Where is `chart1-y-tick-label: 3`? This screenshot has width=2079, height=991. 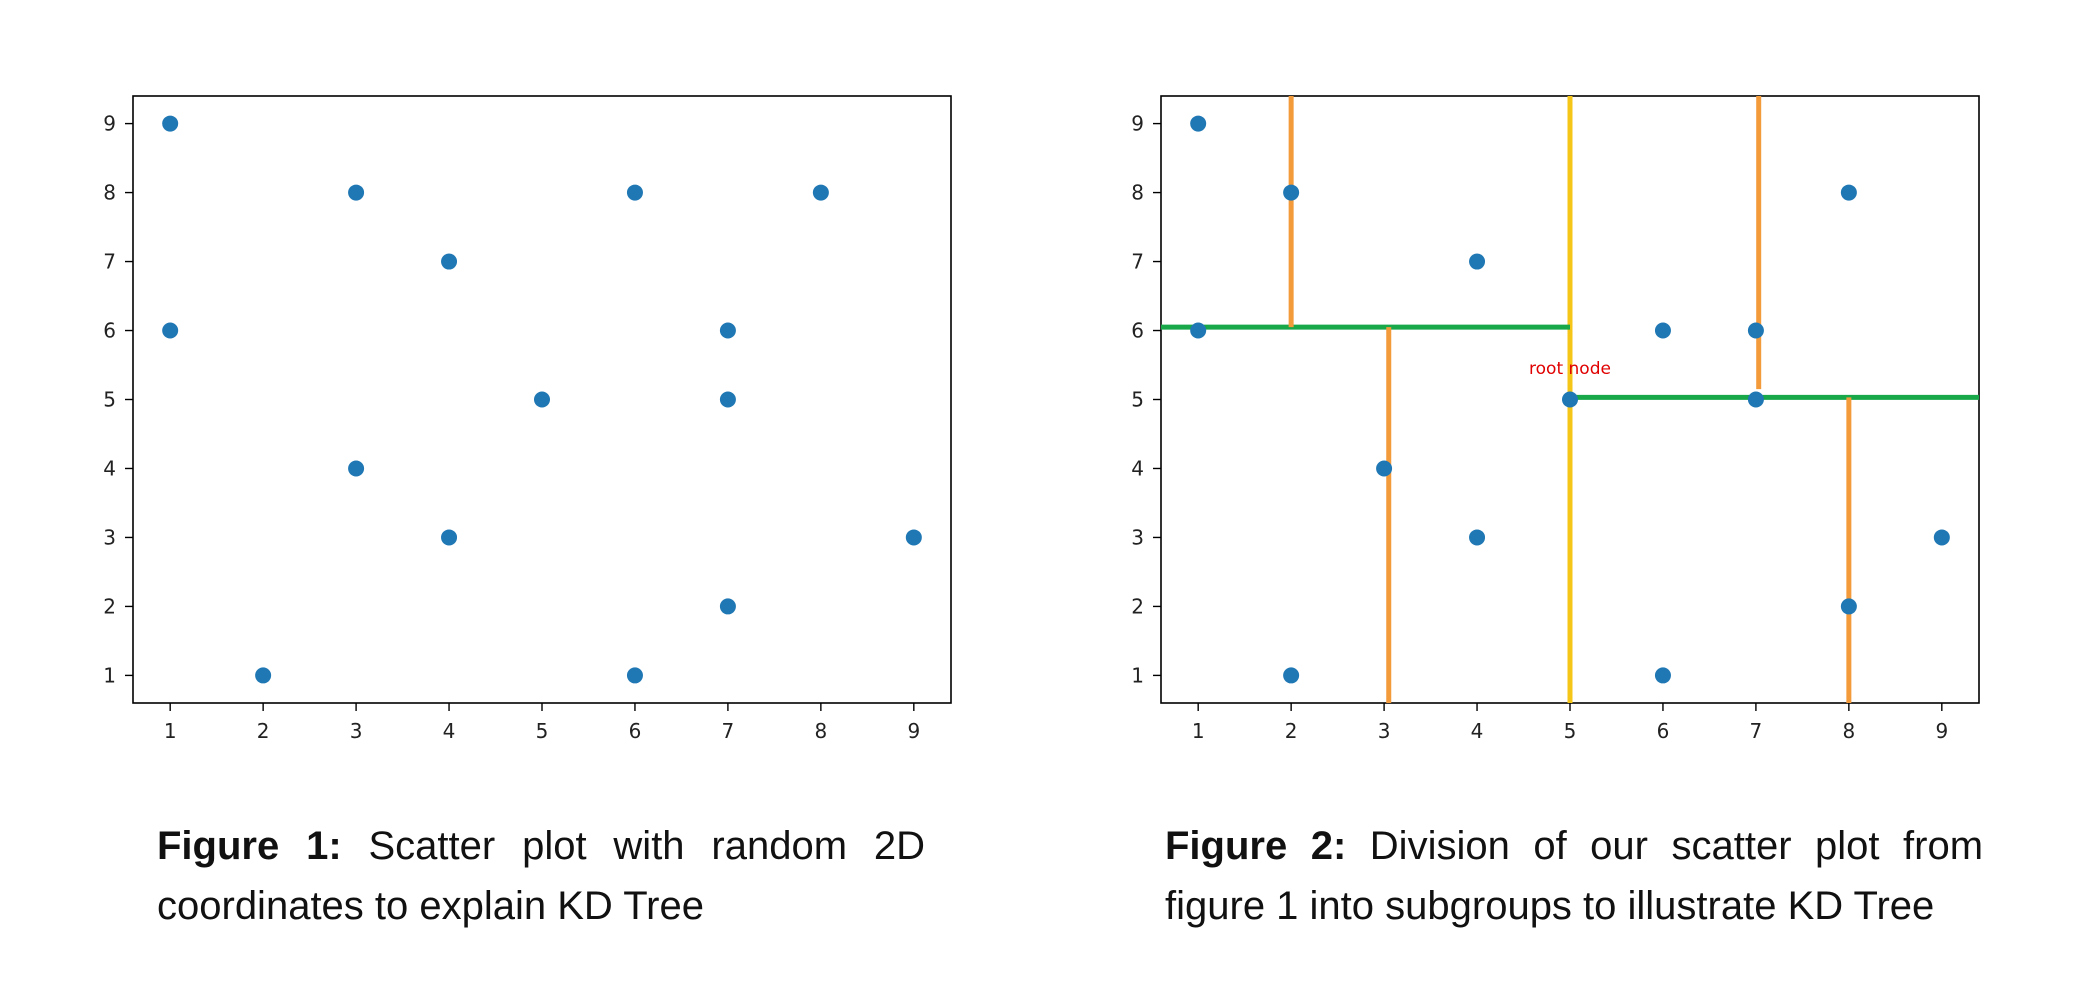 chart1-y-tick-label: 3 is located at coordinates (109, 537).